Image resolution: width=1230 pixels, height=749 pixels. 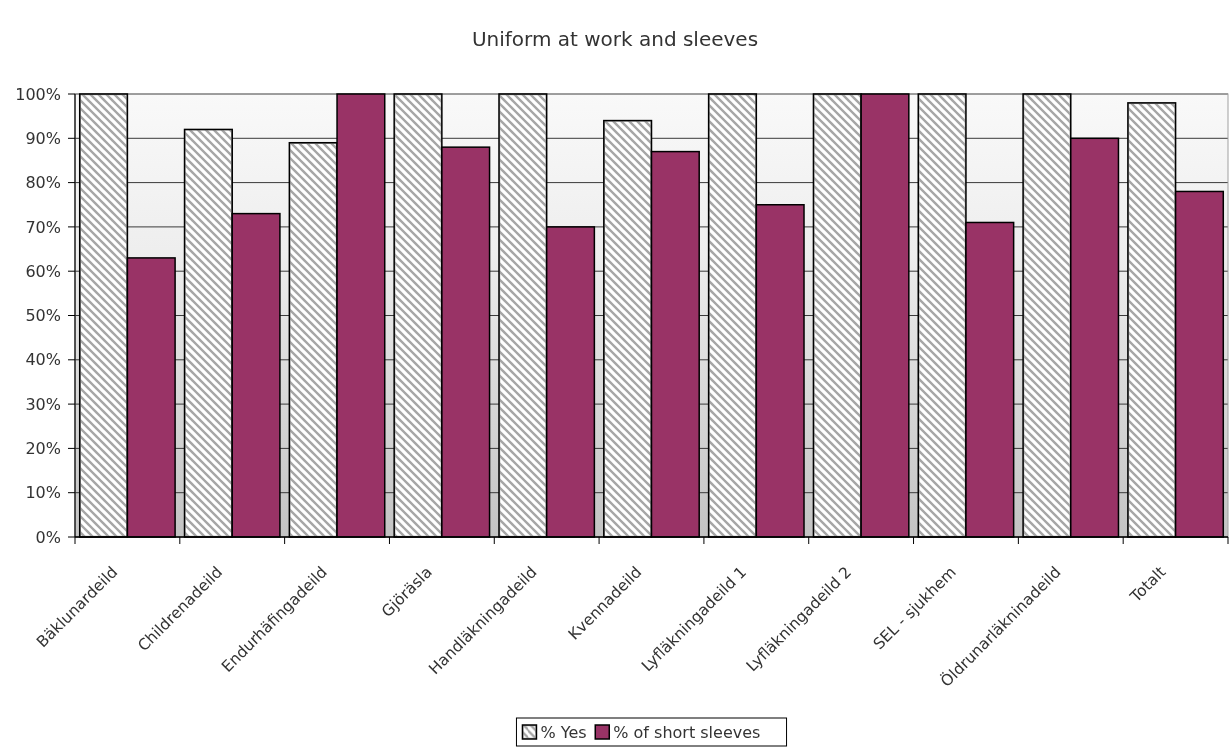 I want to click on y-tick-label: 0%, so click(x=48, y=537).